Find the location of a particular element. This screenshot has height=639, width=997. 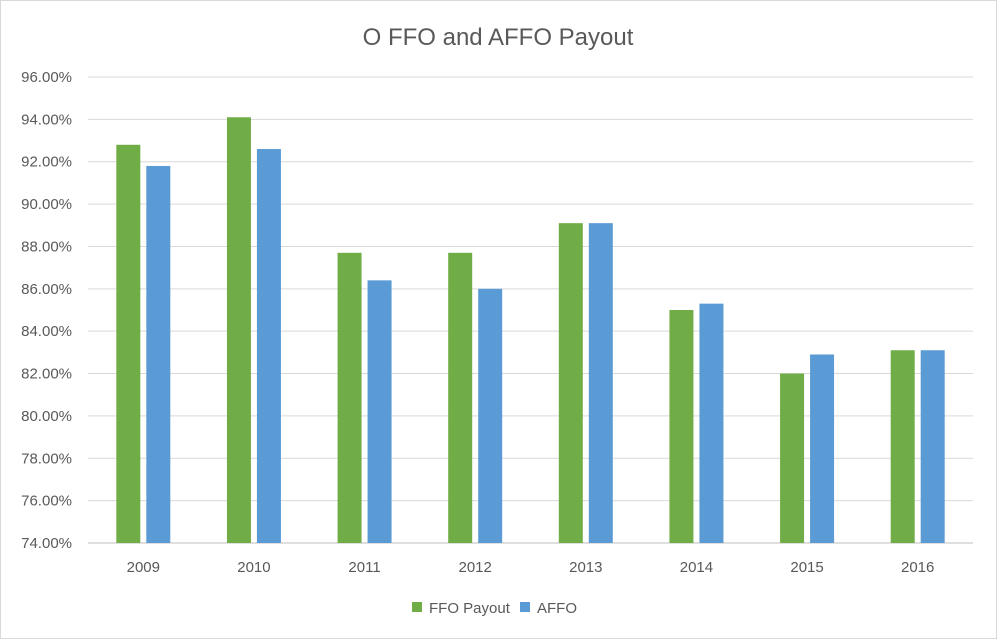

x-tick-label: 2015 is located at coordinates (806, 567).